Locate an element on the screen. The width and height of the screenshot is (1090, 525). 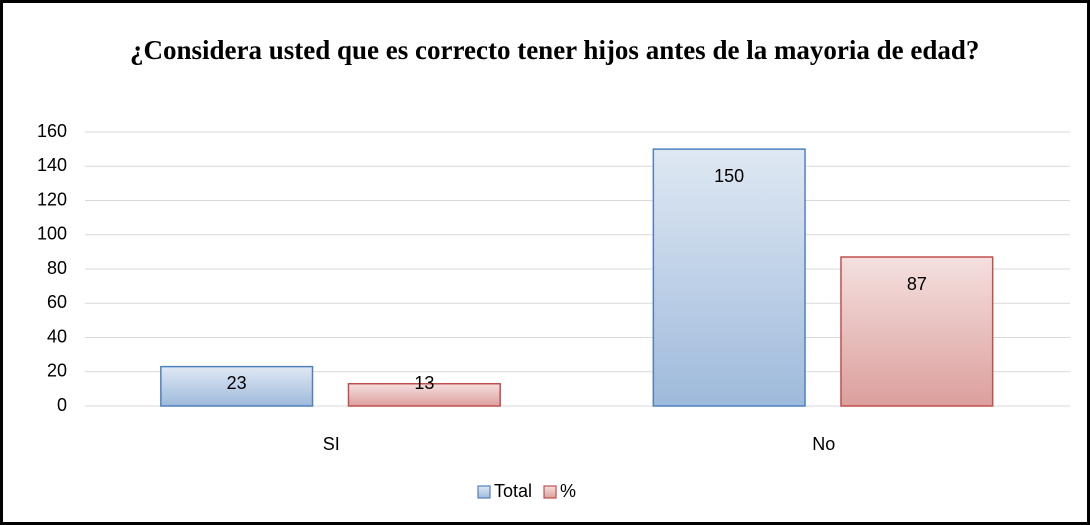
x-tick-label: No is located at coordinates (823, 444).